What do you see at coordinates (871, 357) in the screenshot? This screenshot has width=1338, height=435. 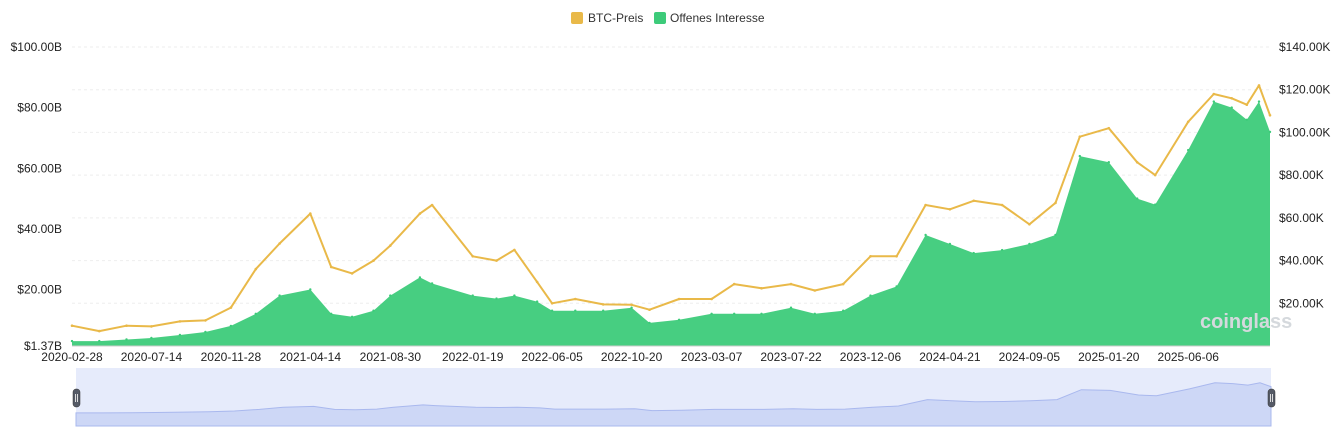 I see `x-tick-label: 2023-12-06` at bounding box center [871, 357].